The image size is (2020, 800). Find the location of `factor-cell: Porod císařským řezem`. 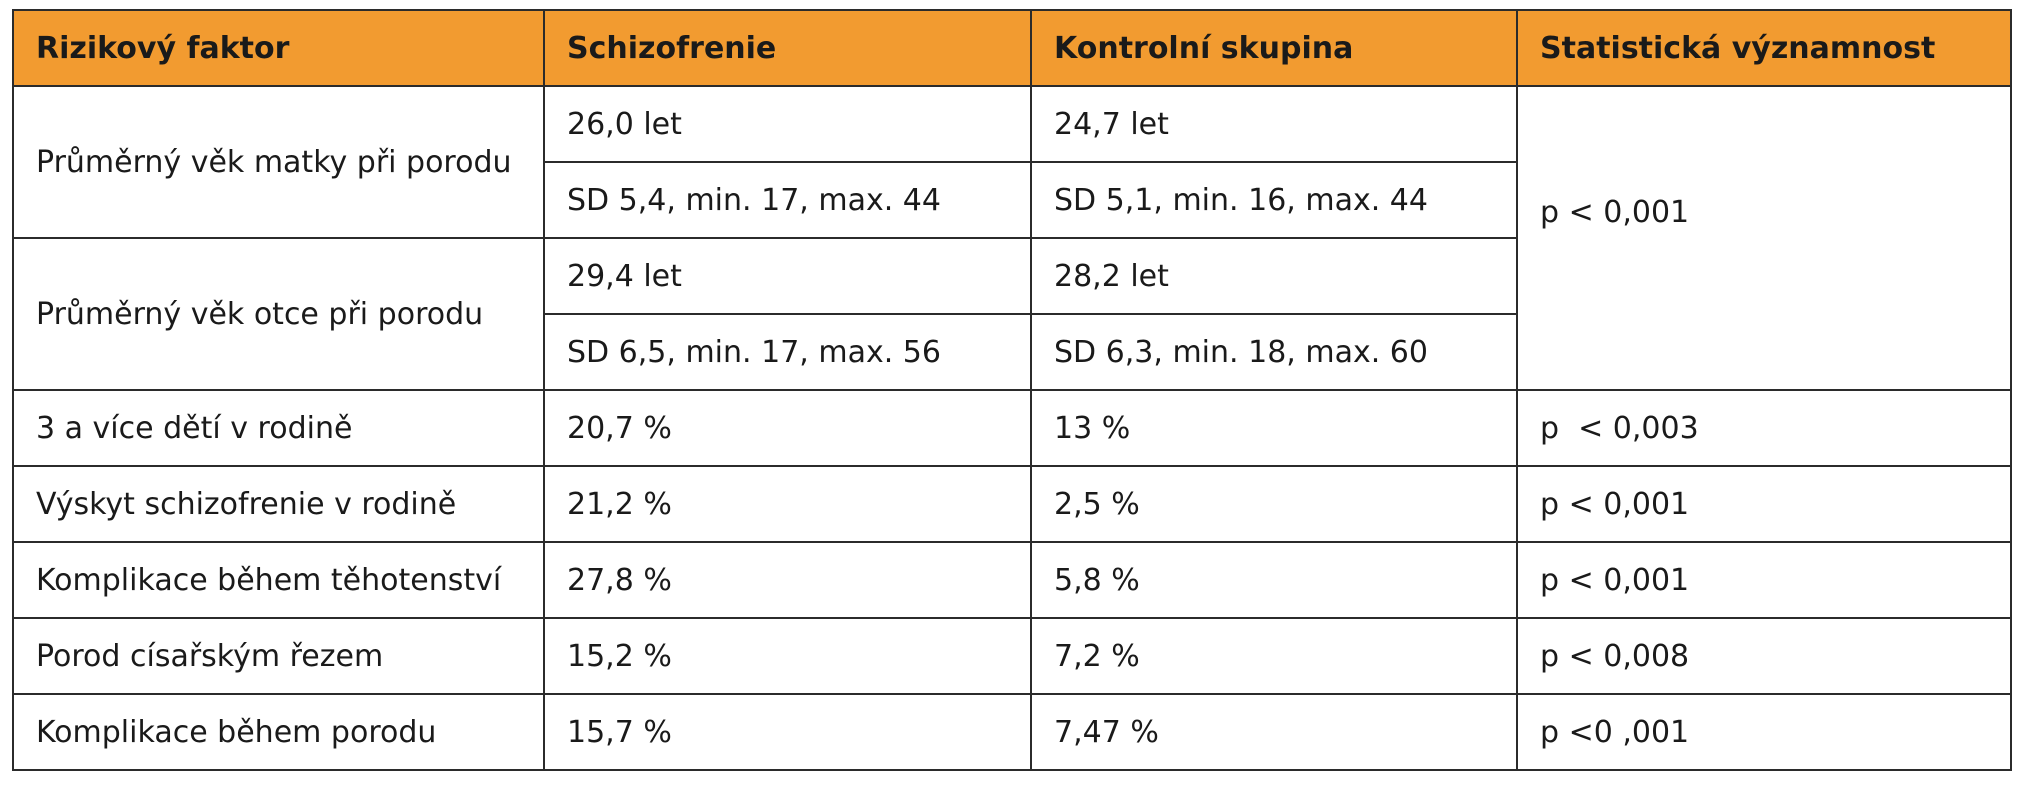

factor-cell: Porod císařským řezem is located at coordinates (278, 656).